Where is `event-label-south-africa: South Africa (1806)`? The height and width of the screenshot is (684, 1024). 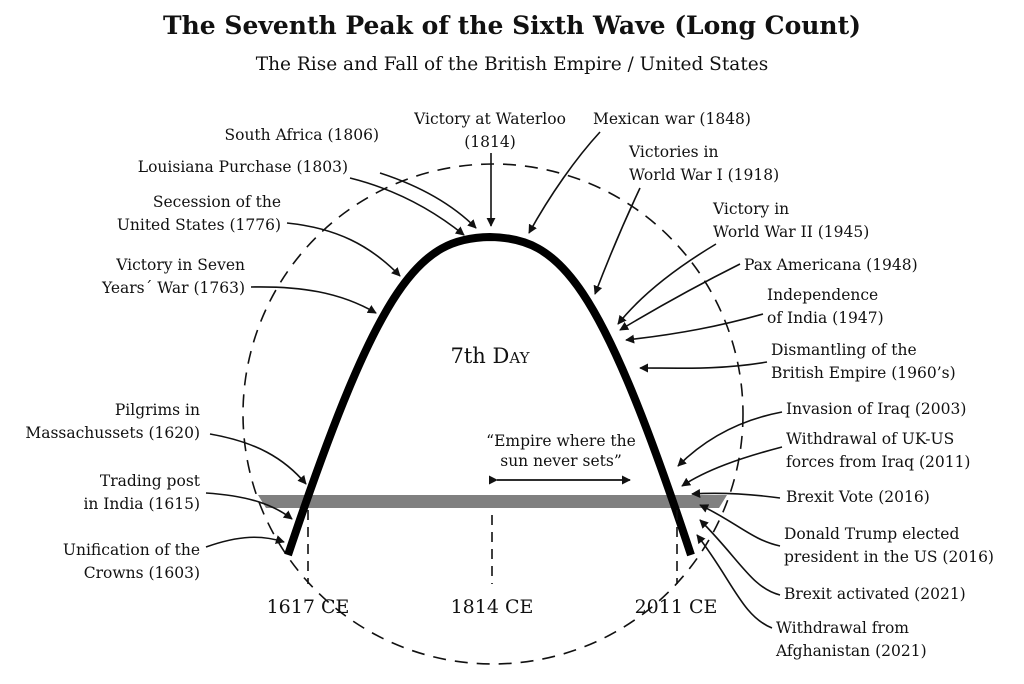
event-label-south-africa: South Africa (1806) is located at coordinates (302, 135).